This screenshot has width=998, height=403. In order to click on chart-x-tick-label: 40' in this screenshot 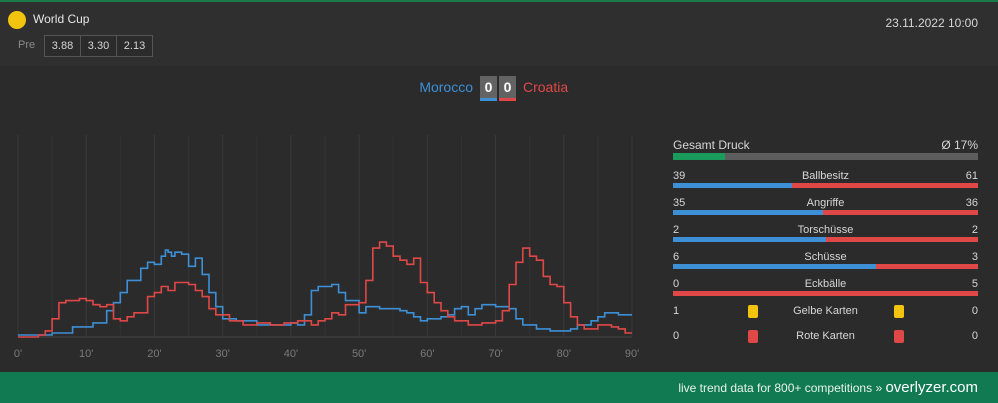, I will do `click(291, 354)`.